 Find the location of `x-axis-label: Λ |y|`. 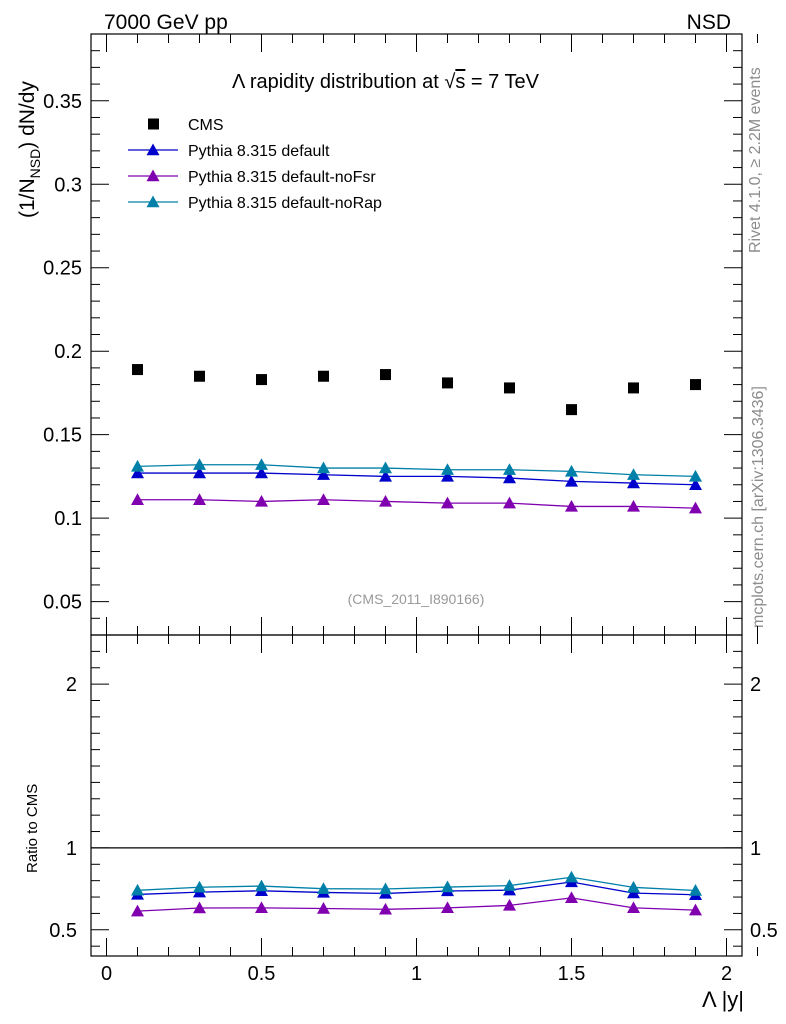

x-axis-label: Λ |y| is located at coordinates (723, 999).